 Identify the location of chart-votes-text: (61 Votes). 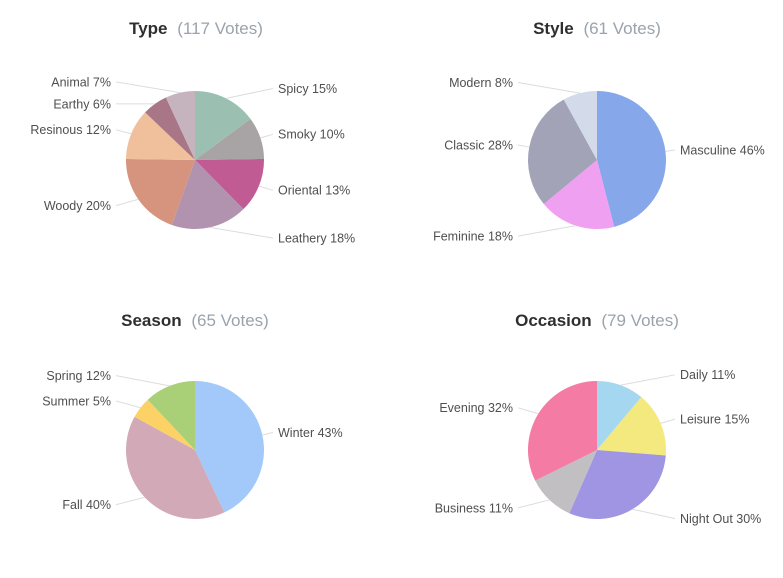
(622, 28).